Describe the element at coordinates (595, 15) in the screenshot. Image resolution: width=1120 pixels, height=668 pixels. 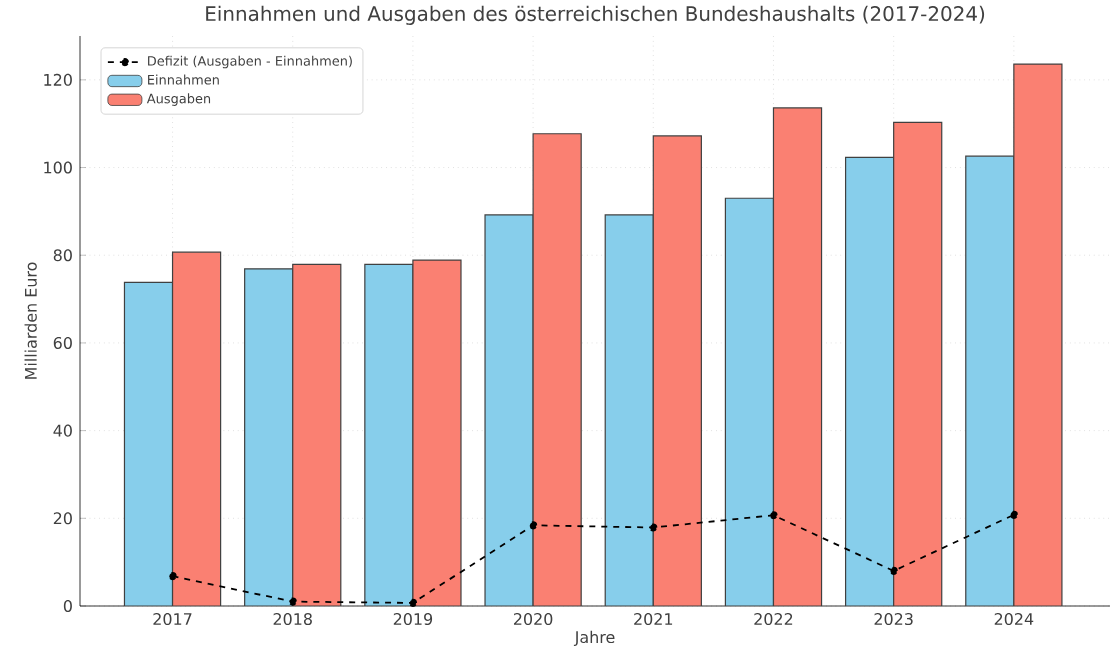
I see `chart-title: Einnahmen und Ausgaben des österreichischen Bundeshaushalts (2017-2024)` at that location.